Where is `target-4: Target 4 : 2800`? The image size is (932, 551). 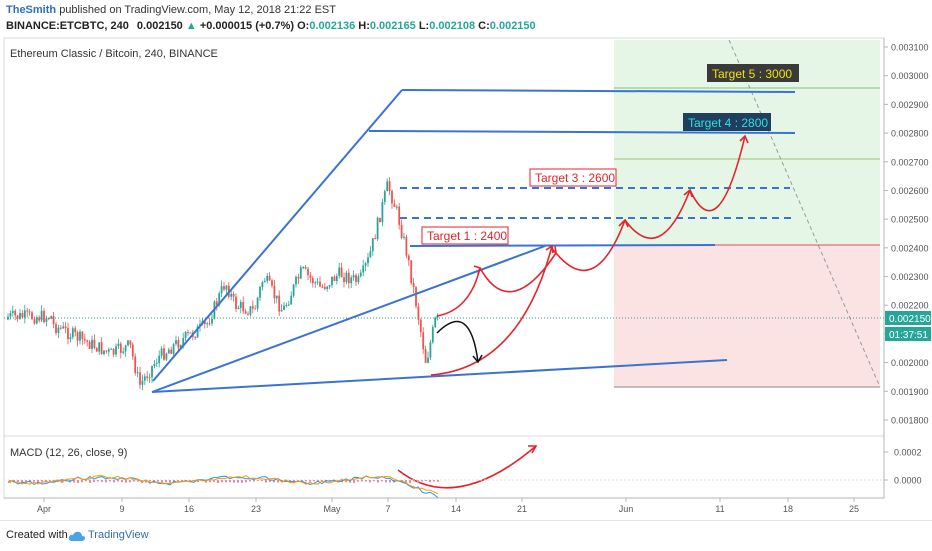
target-4: Target 4 : 2800 is located at coordinates (727, 122).